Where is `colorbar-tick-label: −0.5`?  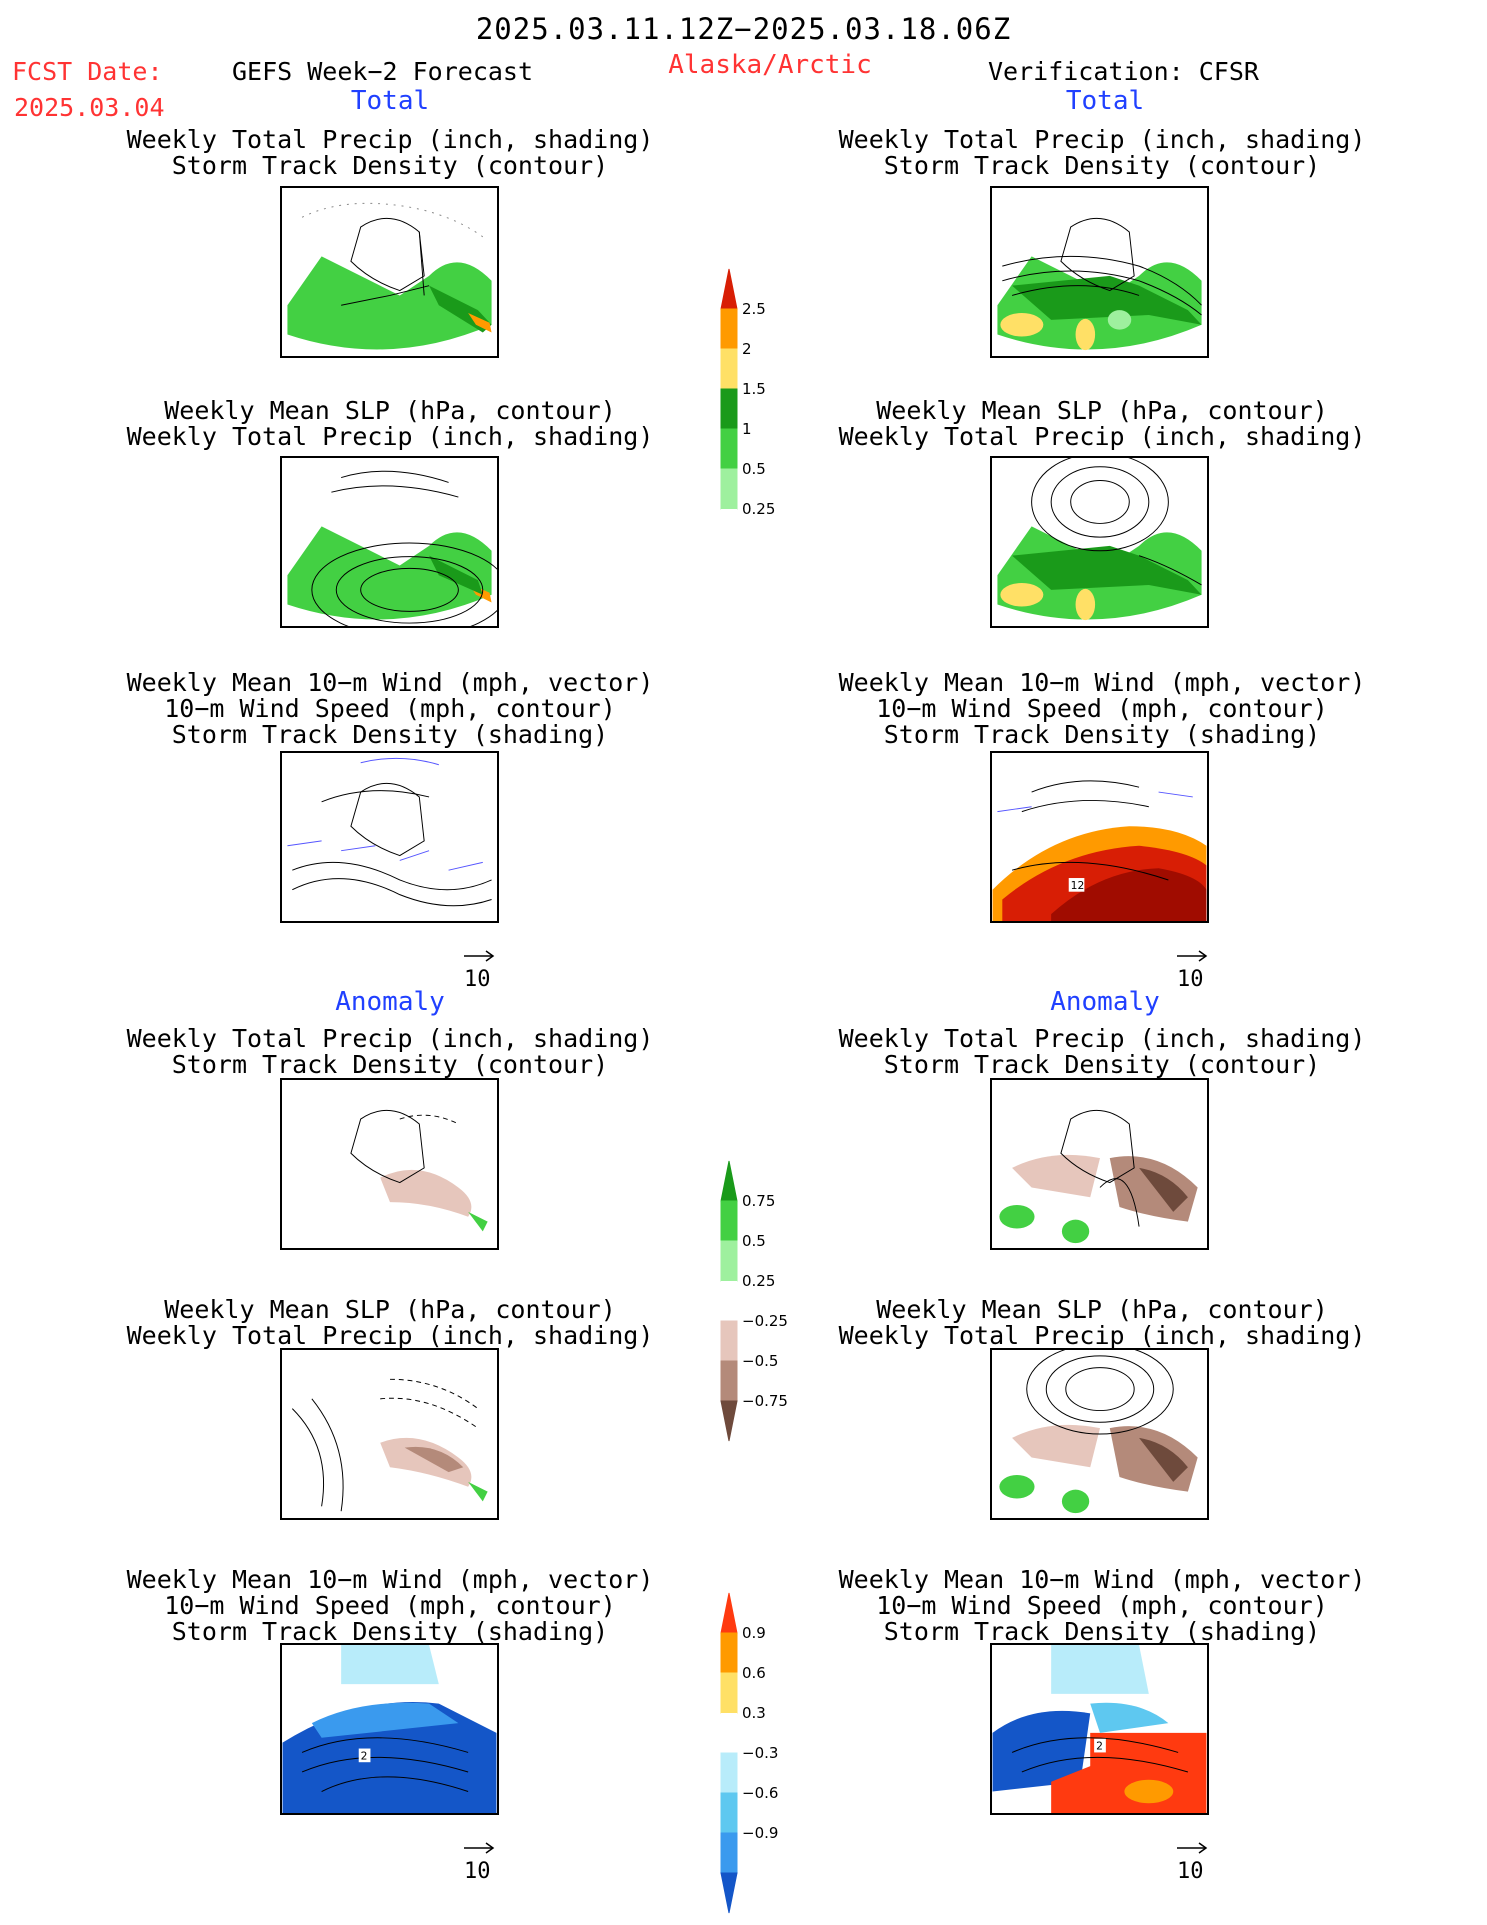 colorbar-tick-label: −0.5 is located at coordinates (760, 1361).